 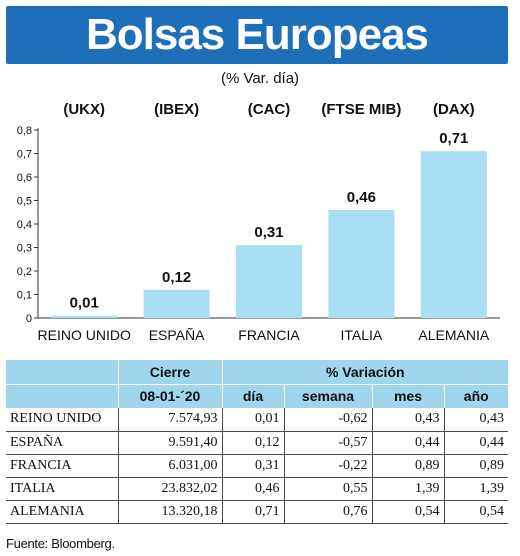 I want to click on y-tick-label: 0,6, so click(x=24, y=178).